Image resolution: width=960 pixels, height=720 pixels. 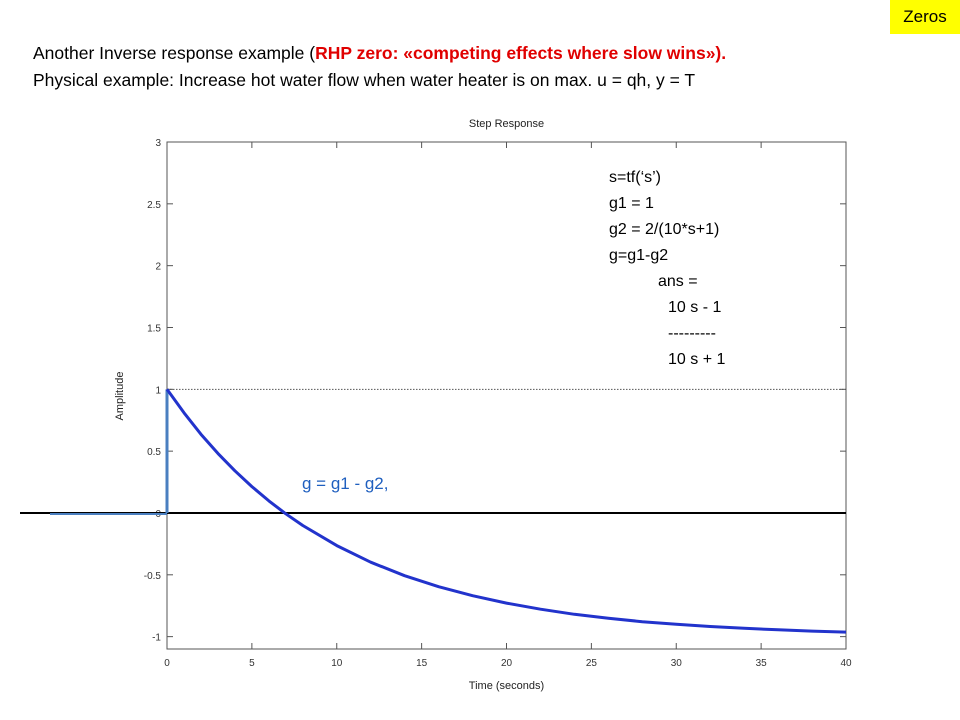 What do you see at coordinates (925, 17) in the screenshot?
I see `zeros-tag: Zeros` at bounding box center [925, 17].